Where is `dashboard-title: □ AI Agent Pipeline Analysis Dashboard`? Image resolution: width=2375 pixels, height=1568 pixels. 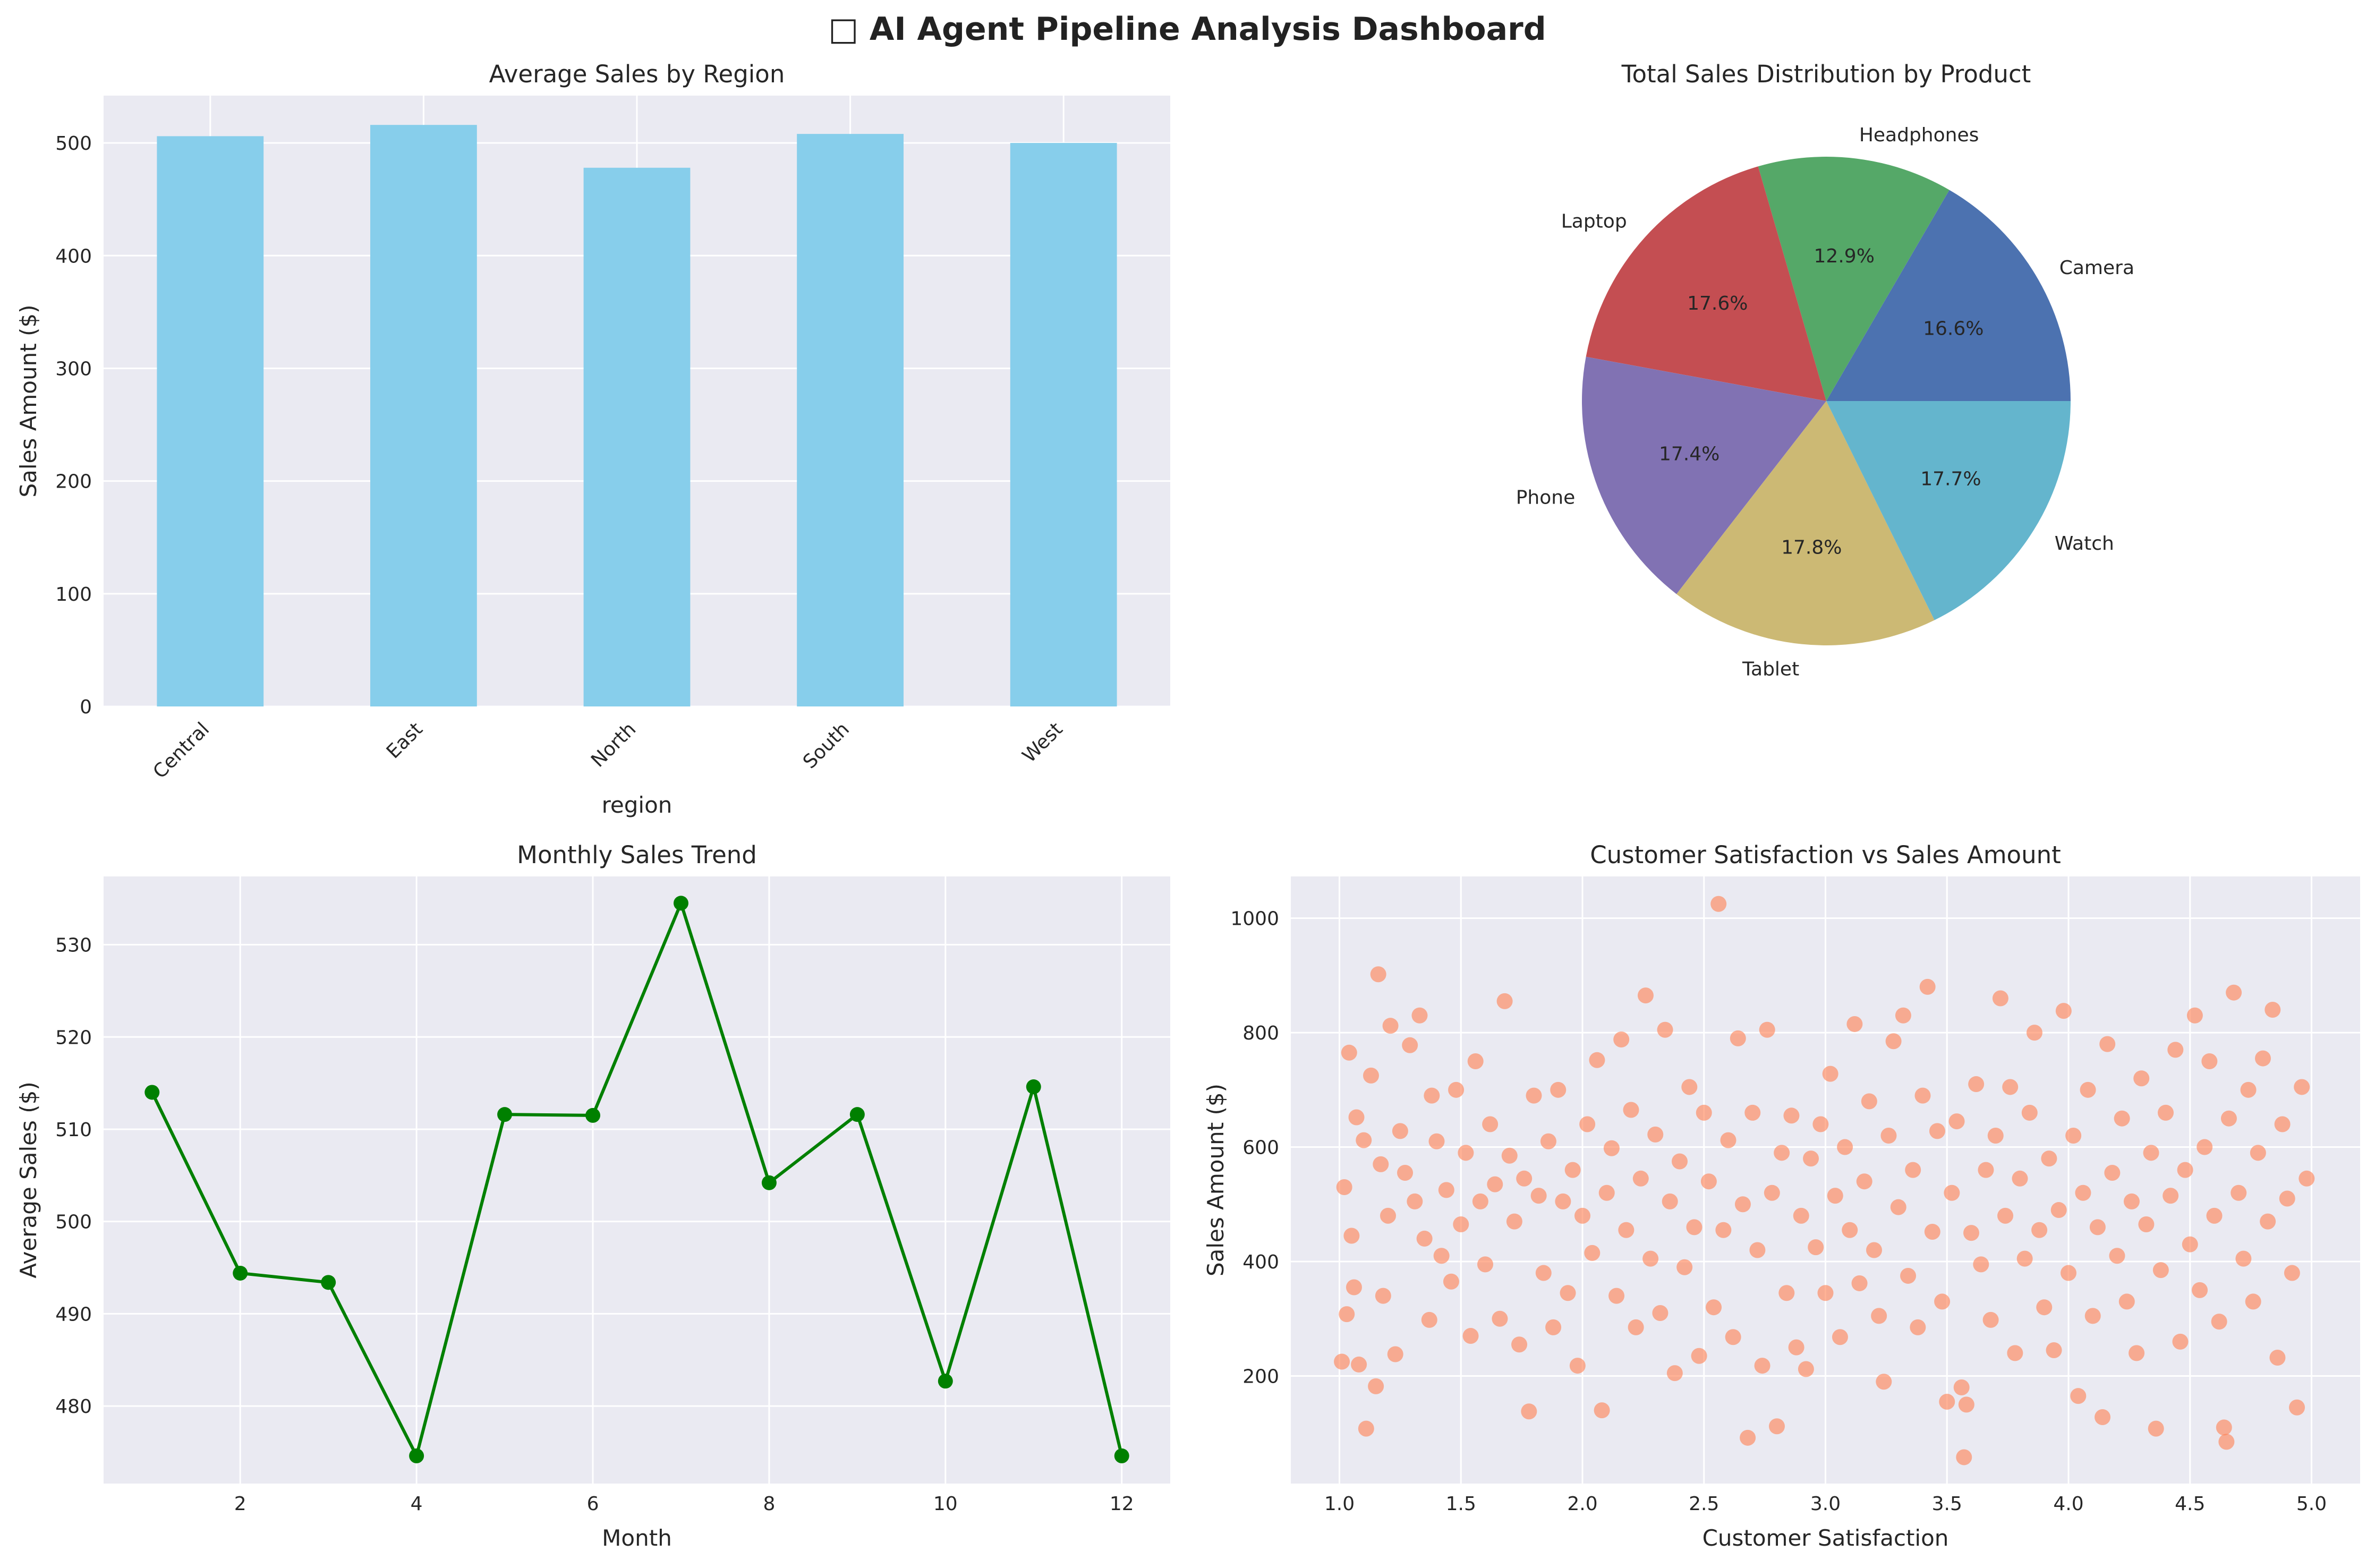 dashboard-title: □ AI Agent Pipeline Analysis Dashboard is located at coordinates (1187, 29).